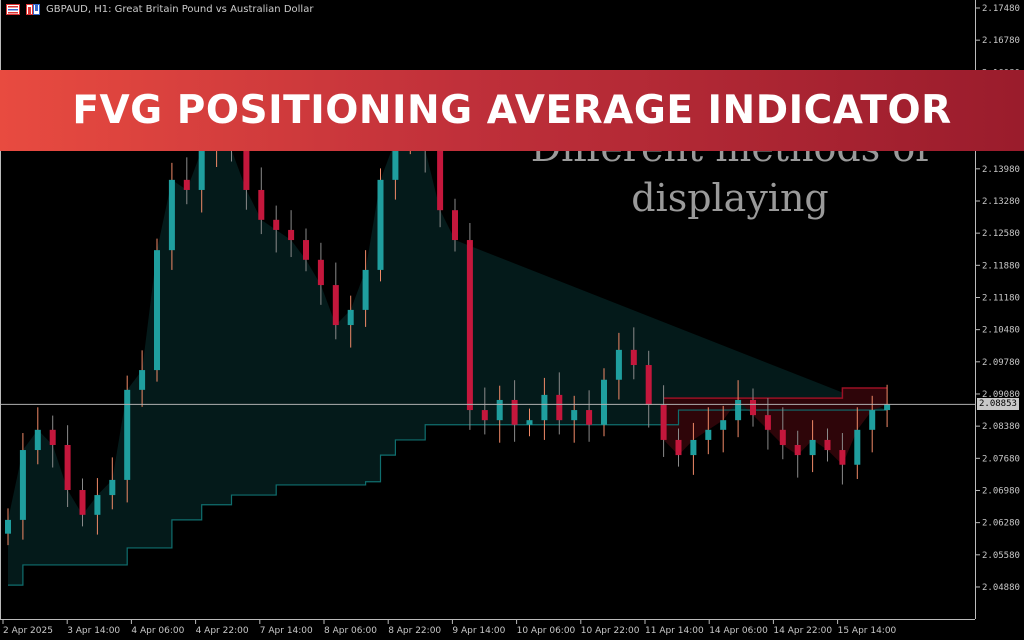 This screenshot has width=1024, height=640. What do you see at coordinates (998, 404) in the screenshot?
I see `current-price-label: 2.08853` at bounding box center [998, 404].